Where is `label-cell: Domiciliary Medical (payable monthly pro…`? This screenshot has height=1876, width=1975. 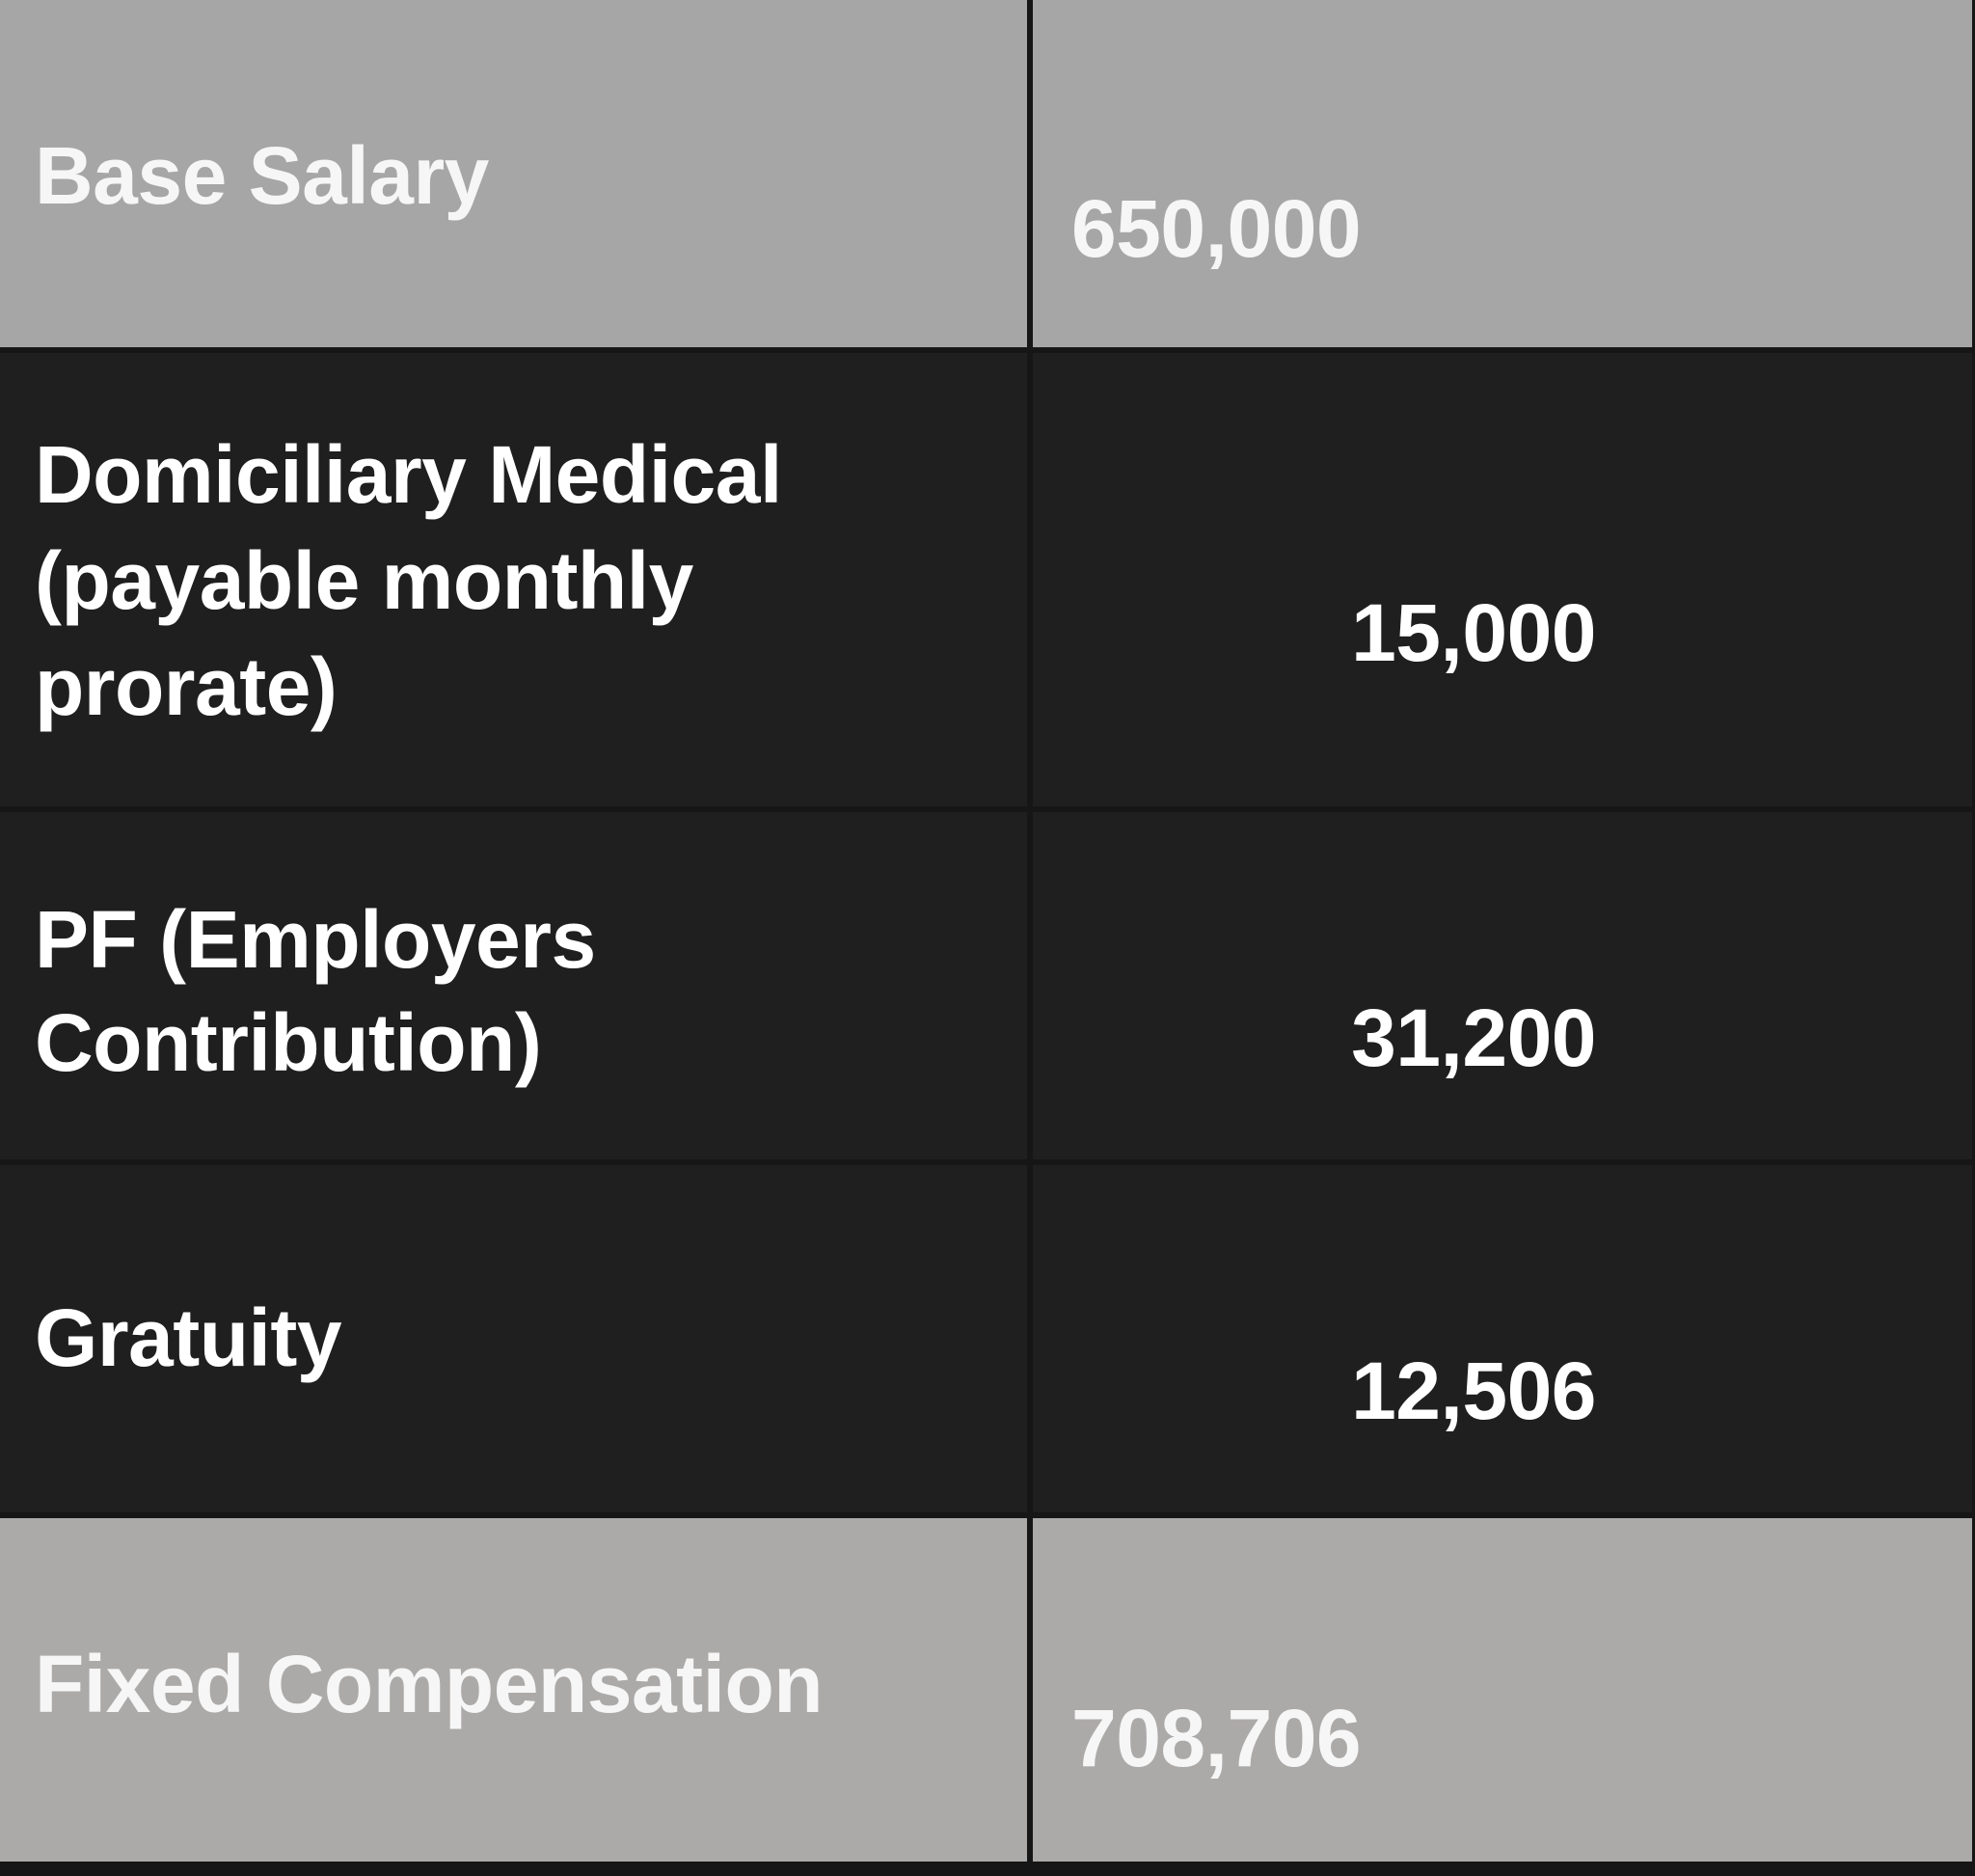
label-cell: Domiciliary Medical (payable monthly pro… is located at coordinates (513, 579).